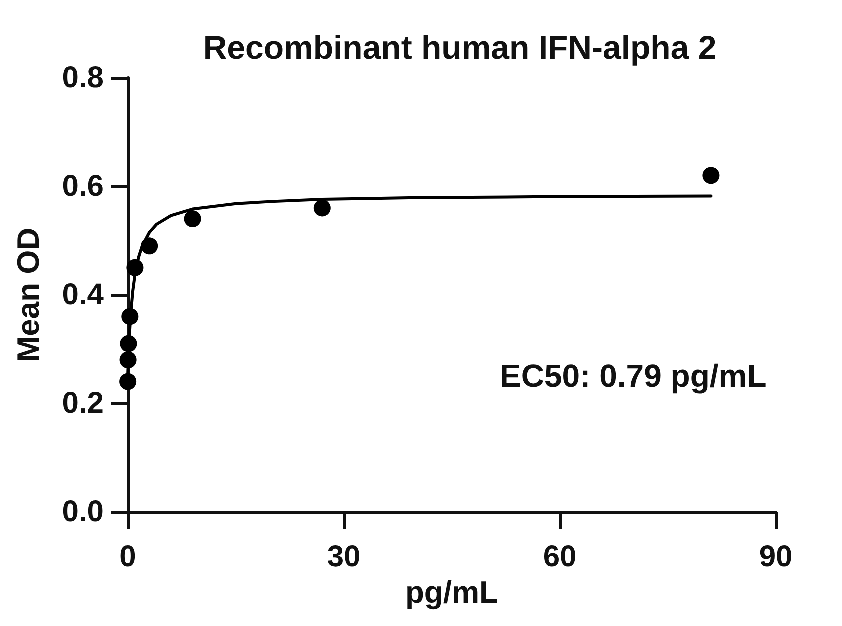 This screenshot has height=626, width=842. What do you see at coordinates (28, 295) in the screenshot?
I see `y-axis-title: Mean OD` at bounding box center [28, 295].